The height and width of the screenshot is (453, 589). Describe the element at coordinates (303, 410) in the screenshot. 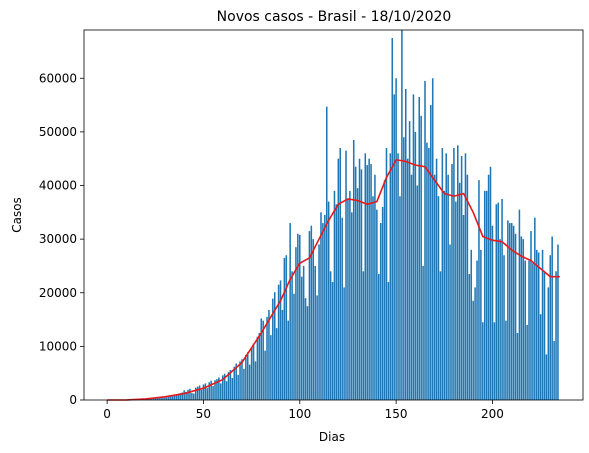

I see `x-axis-ticks: 0 50 100 150 200` at that location.